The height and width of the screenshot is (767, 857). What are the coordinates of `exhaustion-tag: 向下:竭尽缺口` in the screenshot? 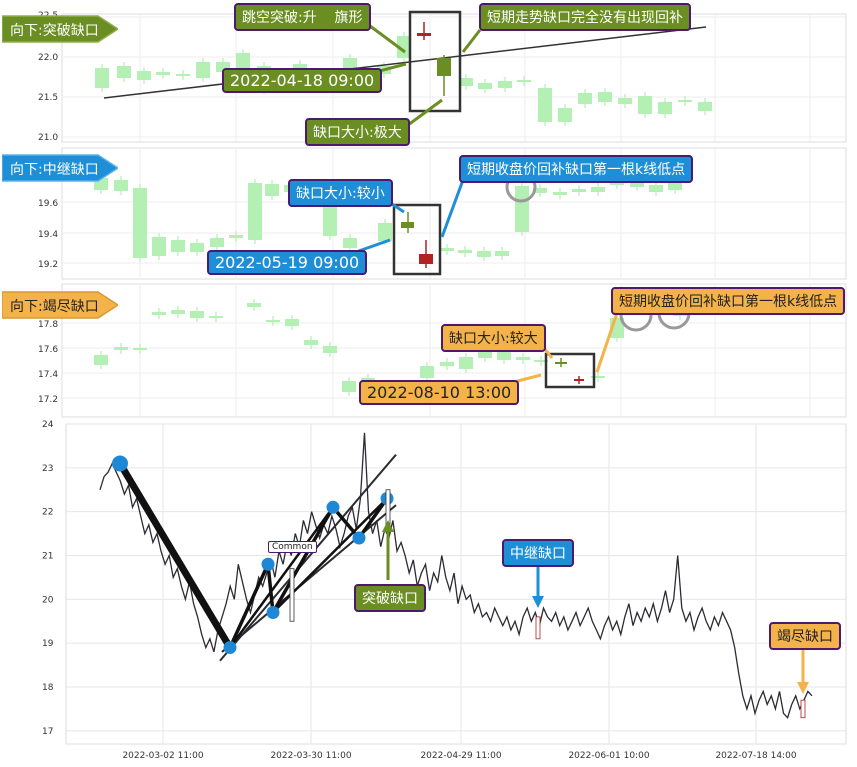 It's located at (60, 305).